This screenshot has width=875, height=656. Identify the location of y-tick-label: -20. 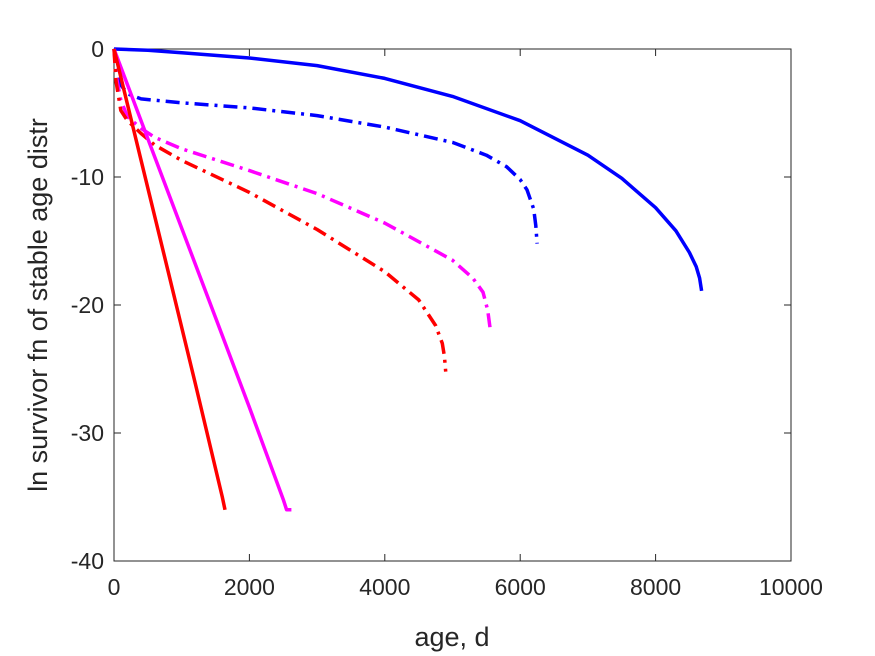
(87, 305).